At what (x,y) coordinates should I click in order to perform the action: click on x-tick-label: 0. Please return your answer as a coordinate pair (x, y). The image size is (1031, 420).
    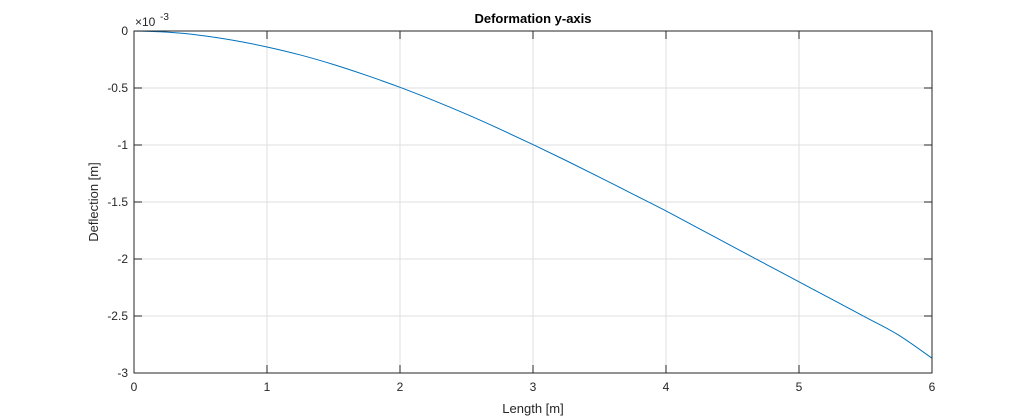
    Looking at the image, I should click on (134, 387).